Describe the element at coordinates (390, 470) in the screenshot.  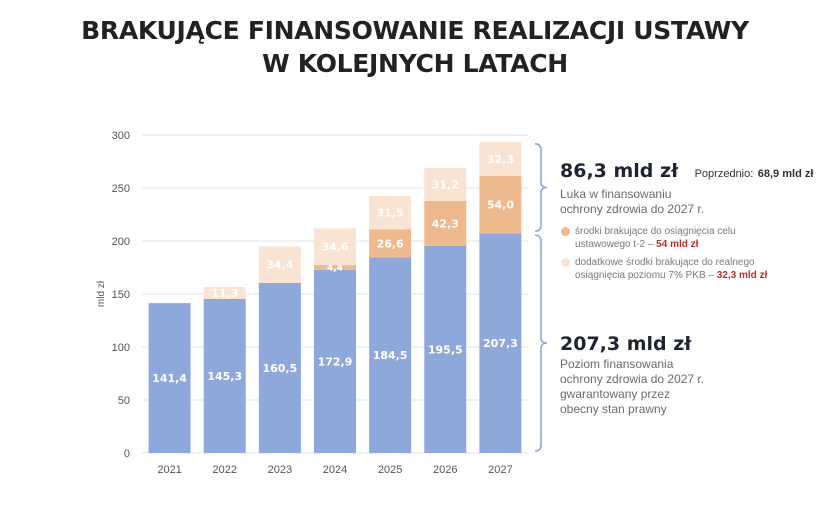
I see `x-tick-label: 2025` at that location.